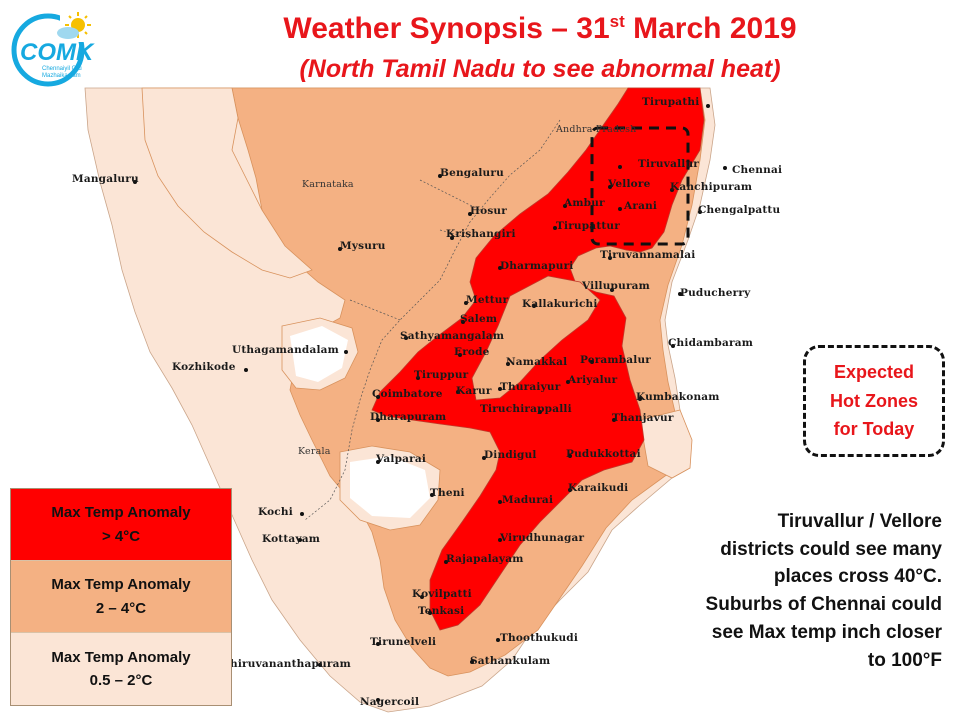  What do you see at coordinates (227, 183) in the screenshot?
I see `light-patch-west` at bounding box center [227, 183].